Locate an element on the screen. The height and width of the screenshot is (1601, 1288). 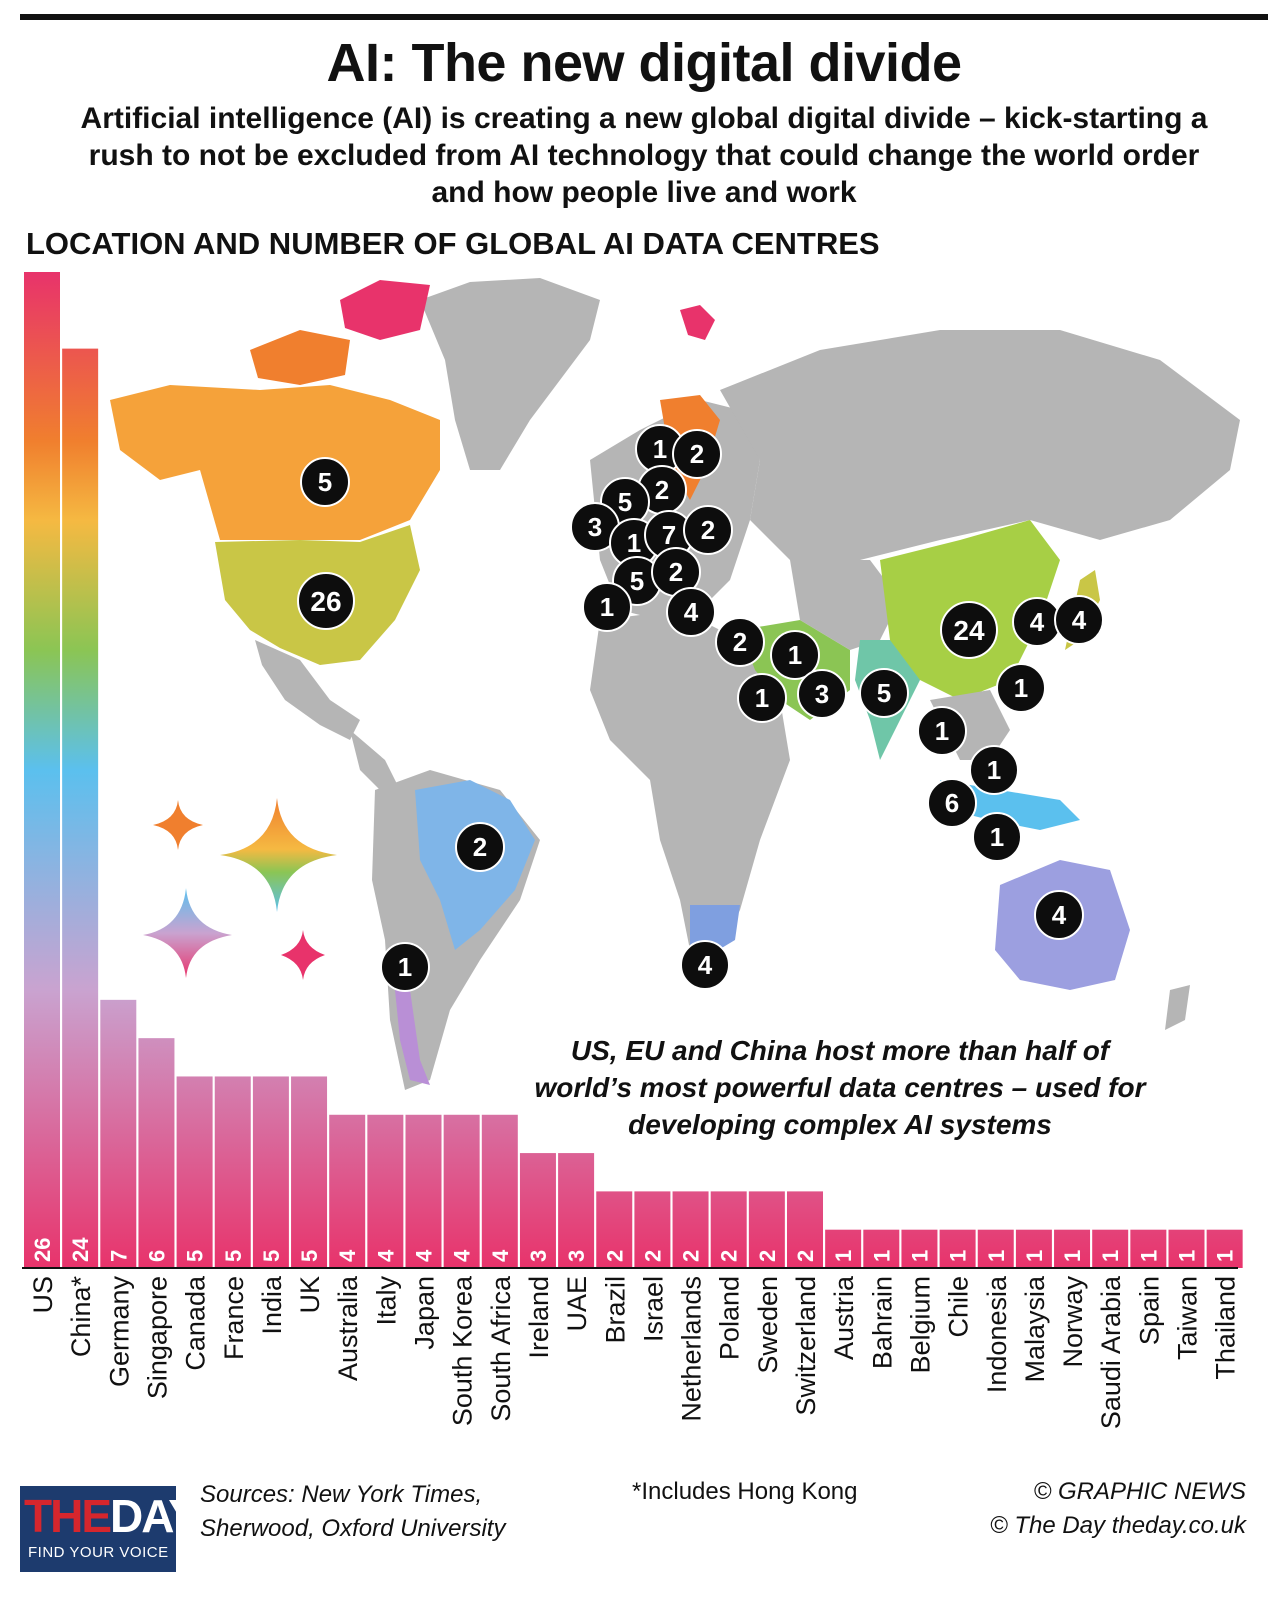
category-label: Switzerland is located at coordinates (806, 1346).